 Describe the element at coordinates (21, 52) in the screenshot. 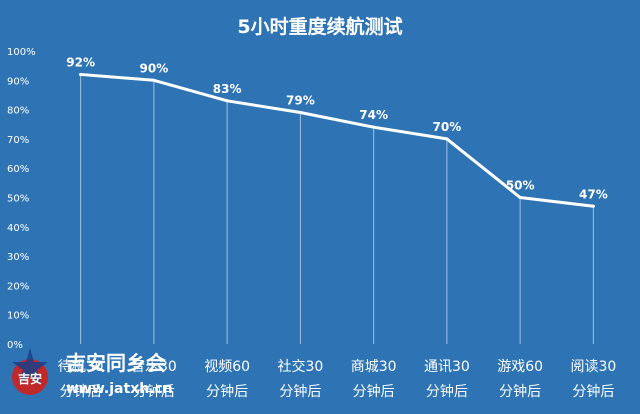

I see `y-tick-label: 100%` at that location.